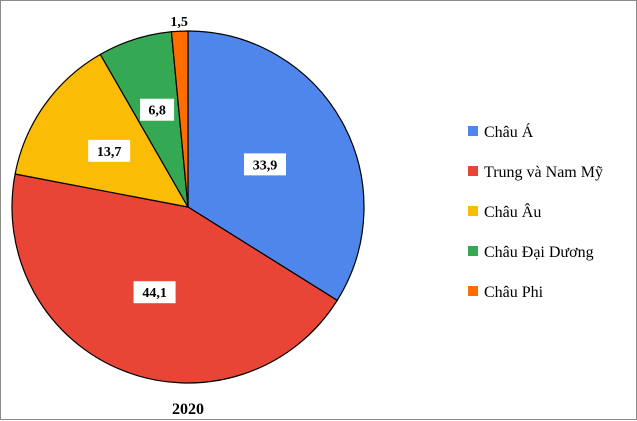 The height and width of the screenshot is (421, 637). I want to click on data-label-trung-va-nam-my: 44,1, so click(154, 293).